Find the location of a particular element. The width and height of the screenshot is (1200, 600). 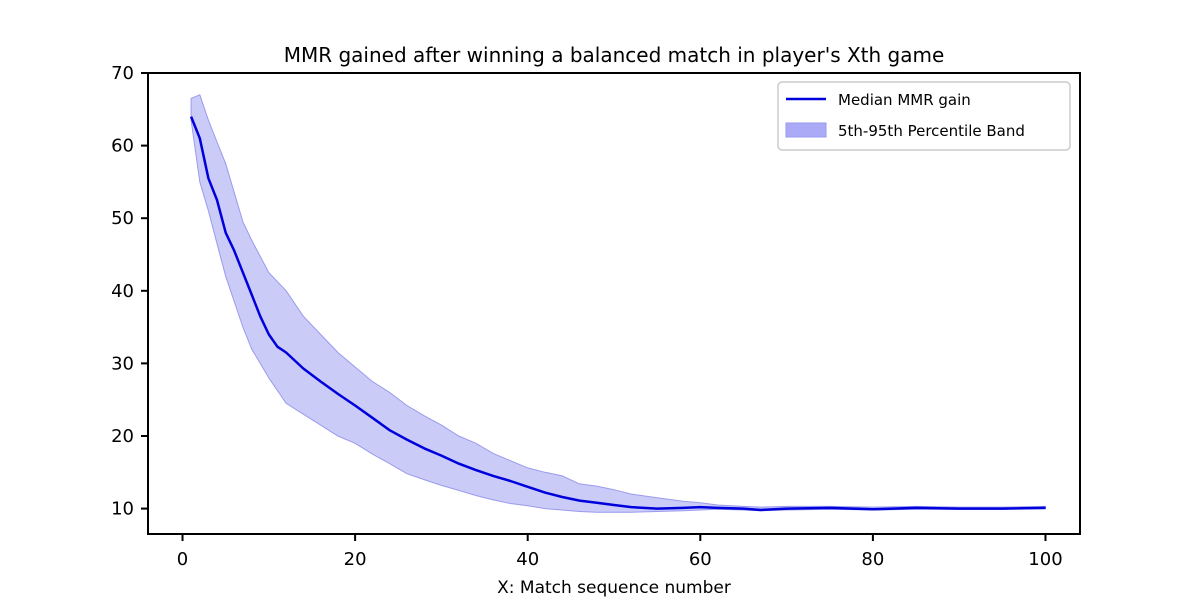

y-axis: 10 20 30 40 50 60 70 is located at coordinates (129, 291).